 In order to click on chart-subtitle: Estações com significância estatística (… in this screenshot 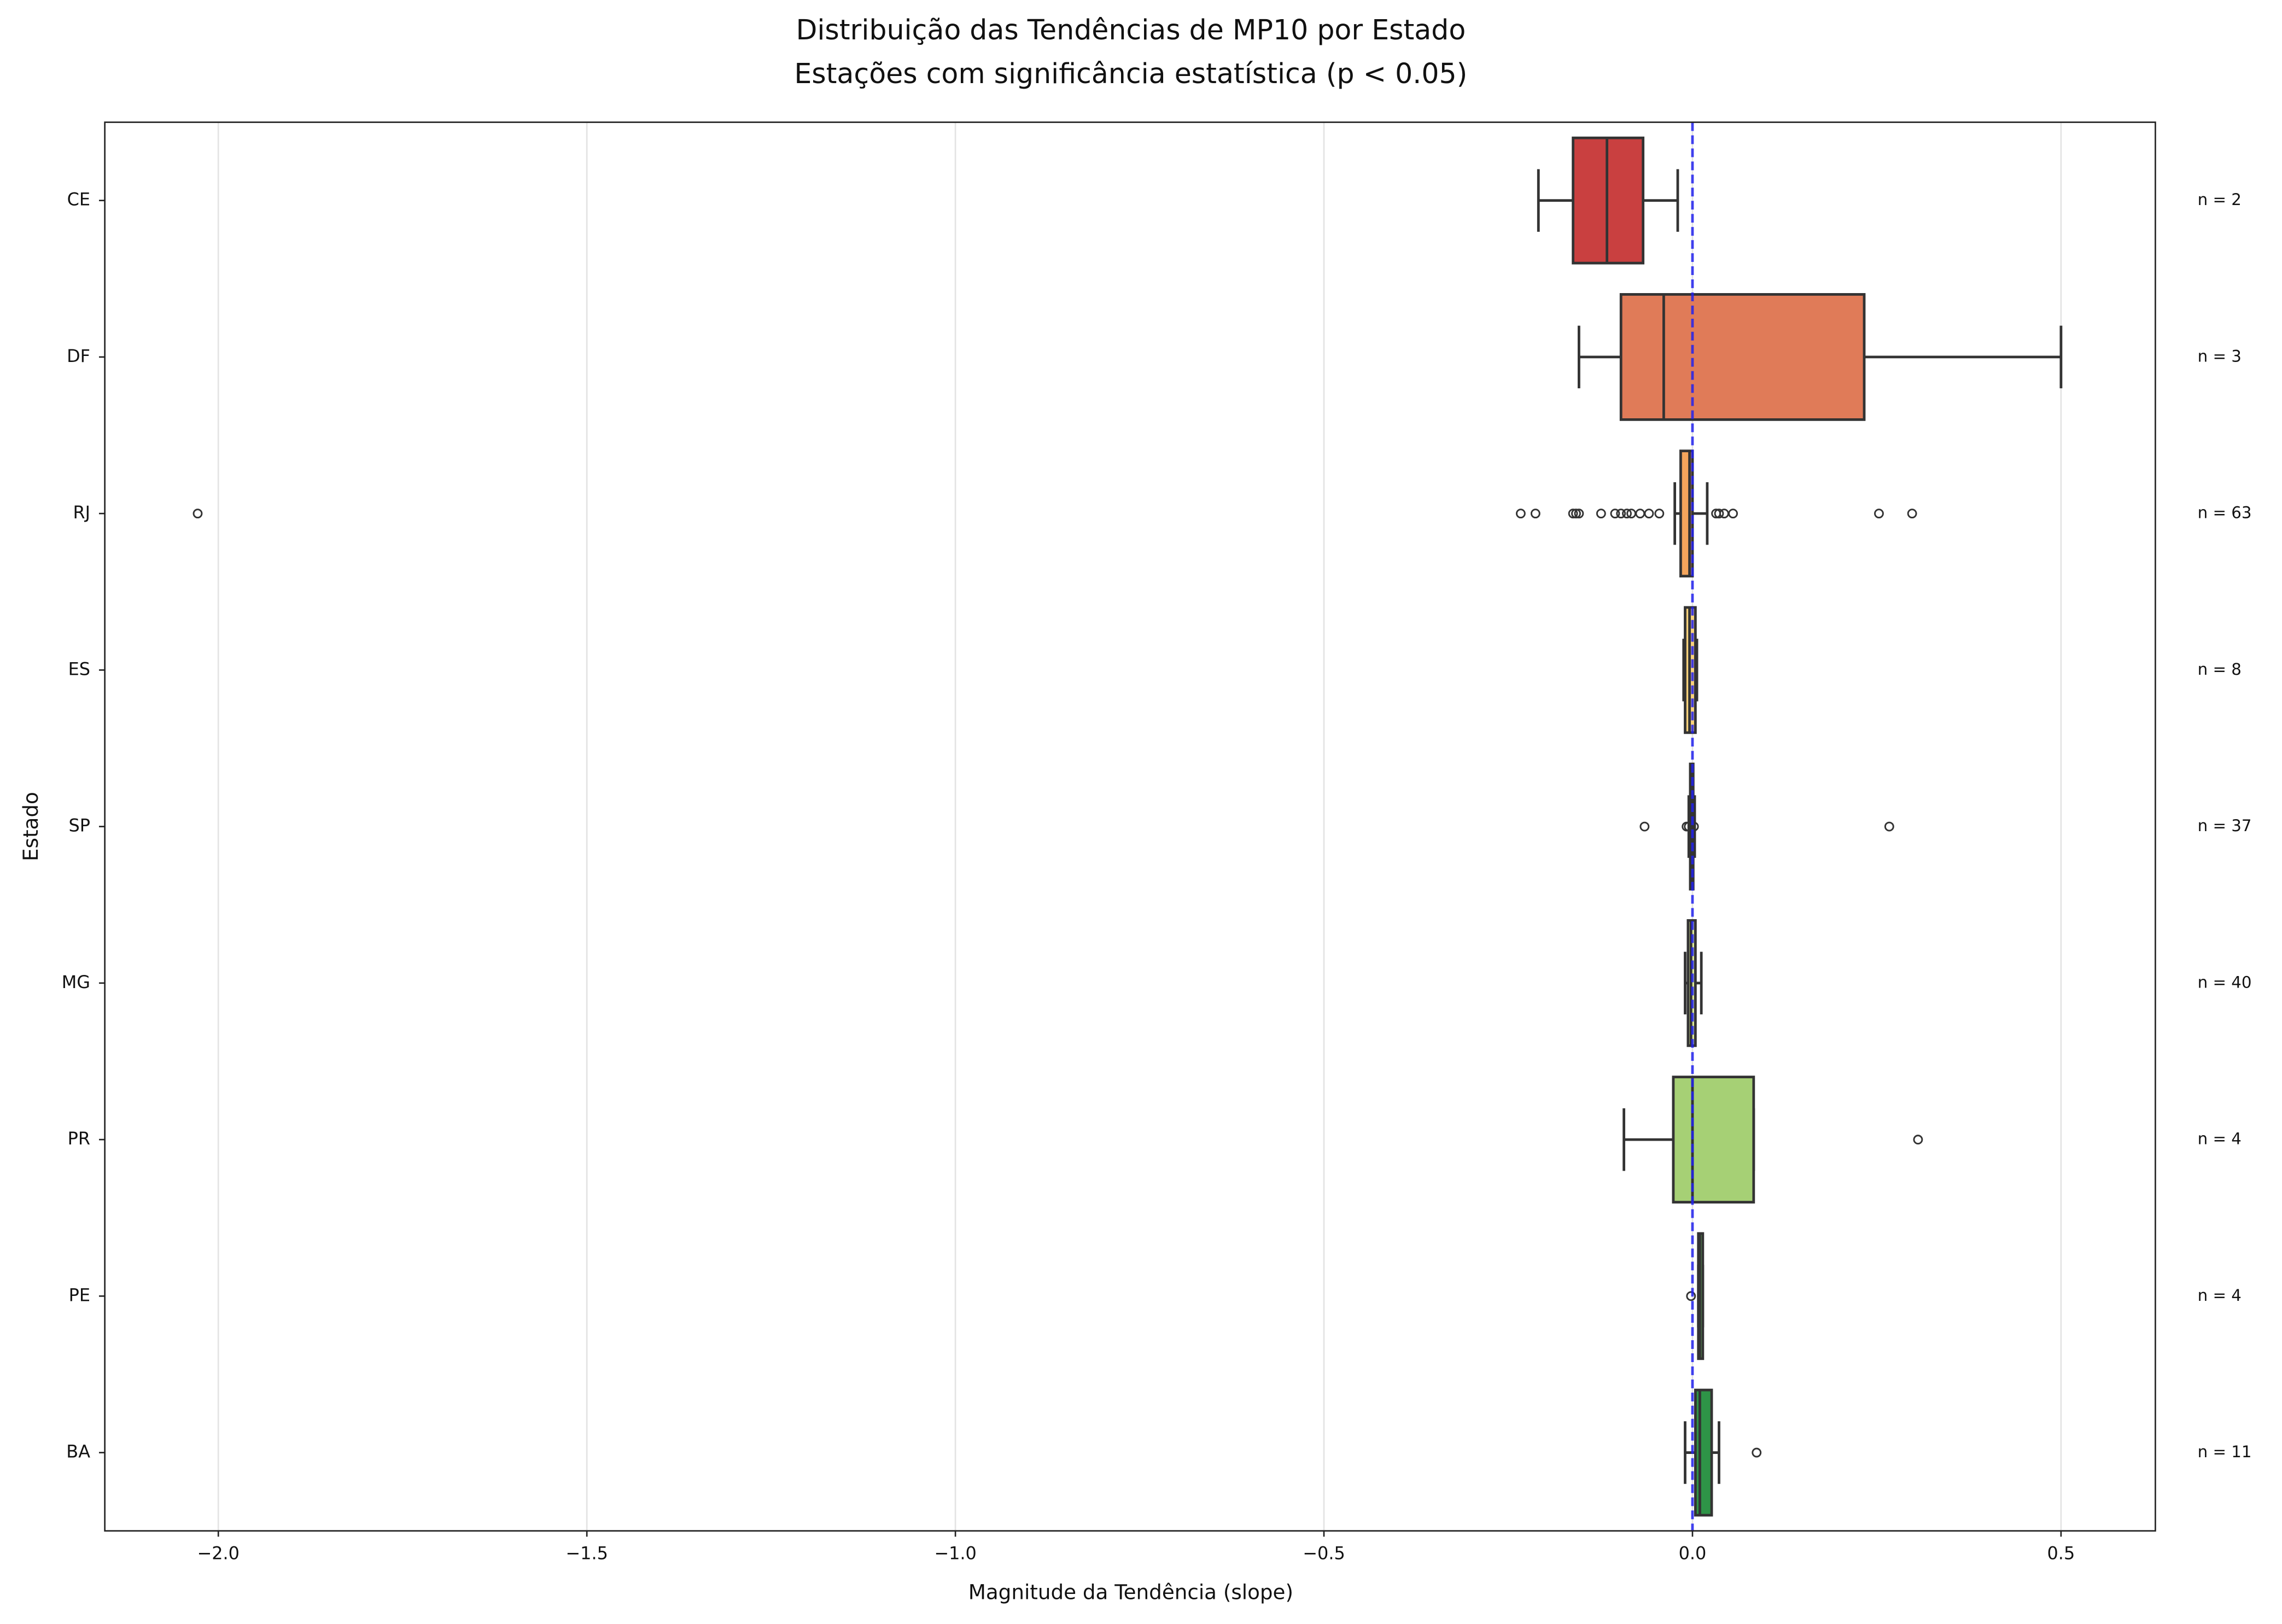, I will do `click(1130, 73)`.